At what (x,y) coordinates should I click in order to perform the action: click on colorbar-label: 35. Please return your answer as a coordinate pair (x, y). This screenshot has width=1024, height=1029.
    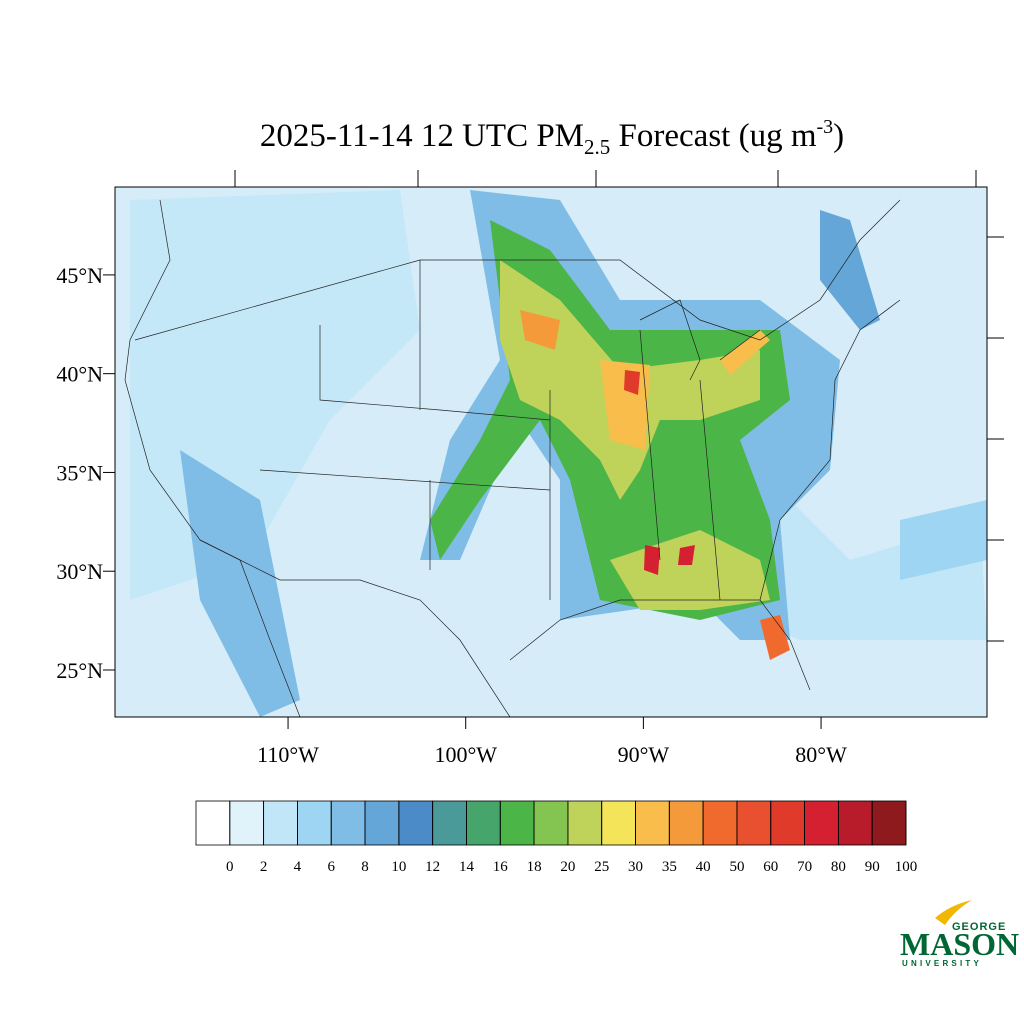
    Looking at the image, I should click on (669, 867).